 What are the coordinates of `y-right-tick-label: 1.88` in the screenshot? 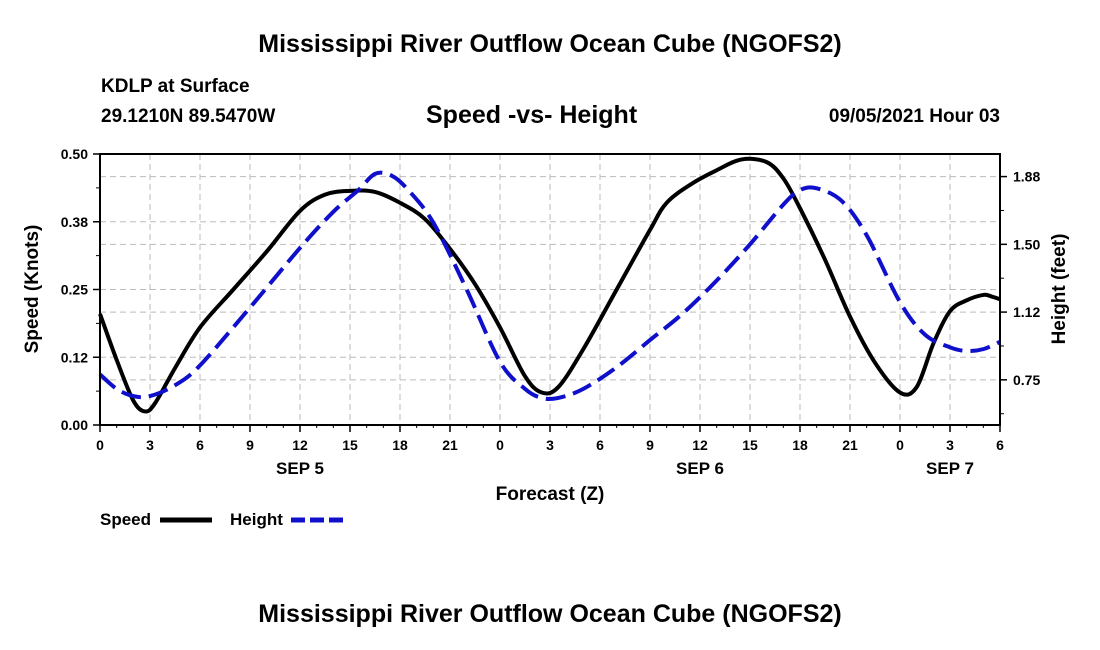 It's located at (1026, 177).